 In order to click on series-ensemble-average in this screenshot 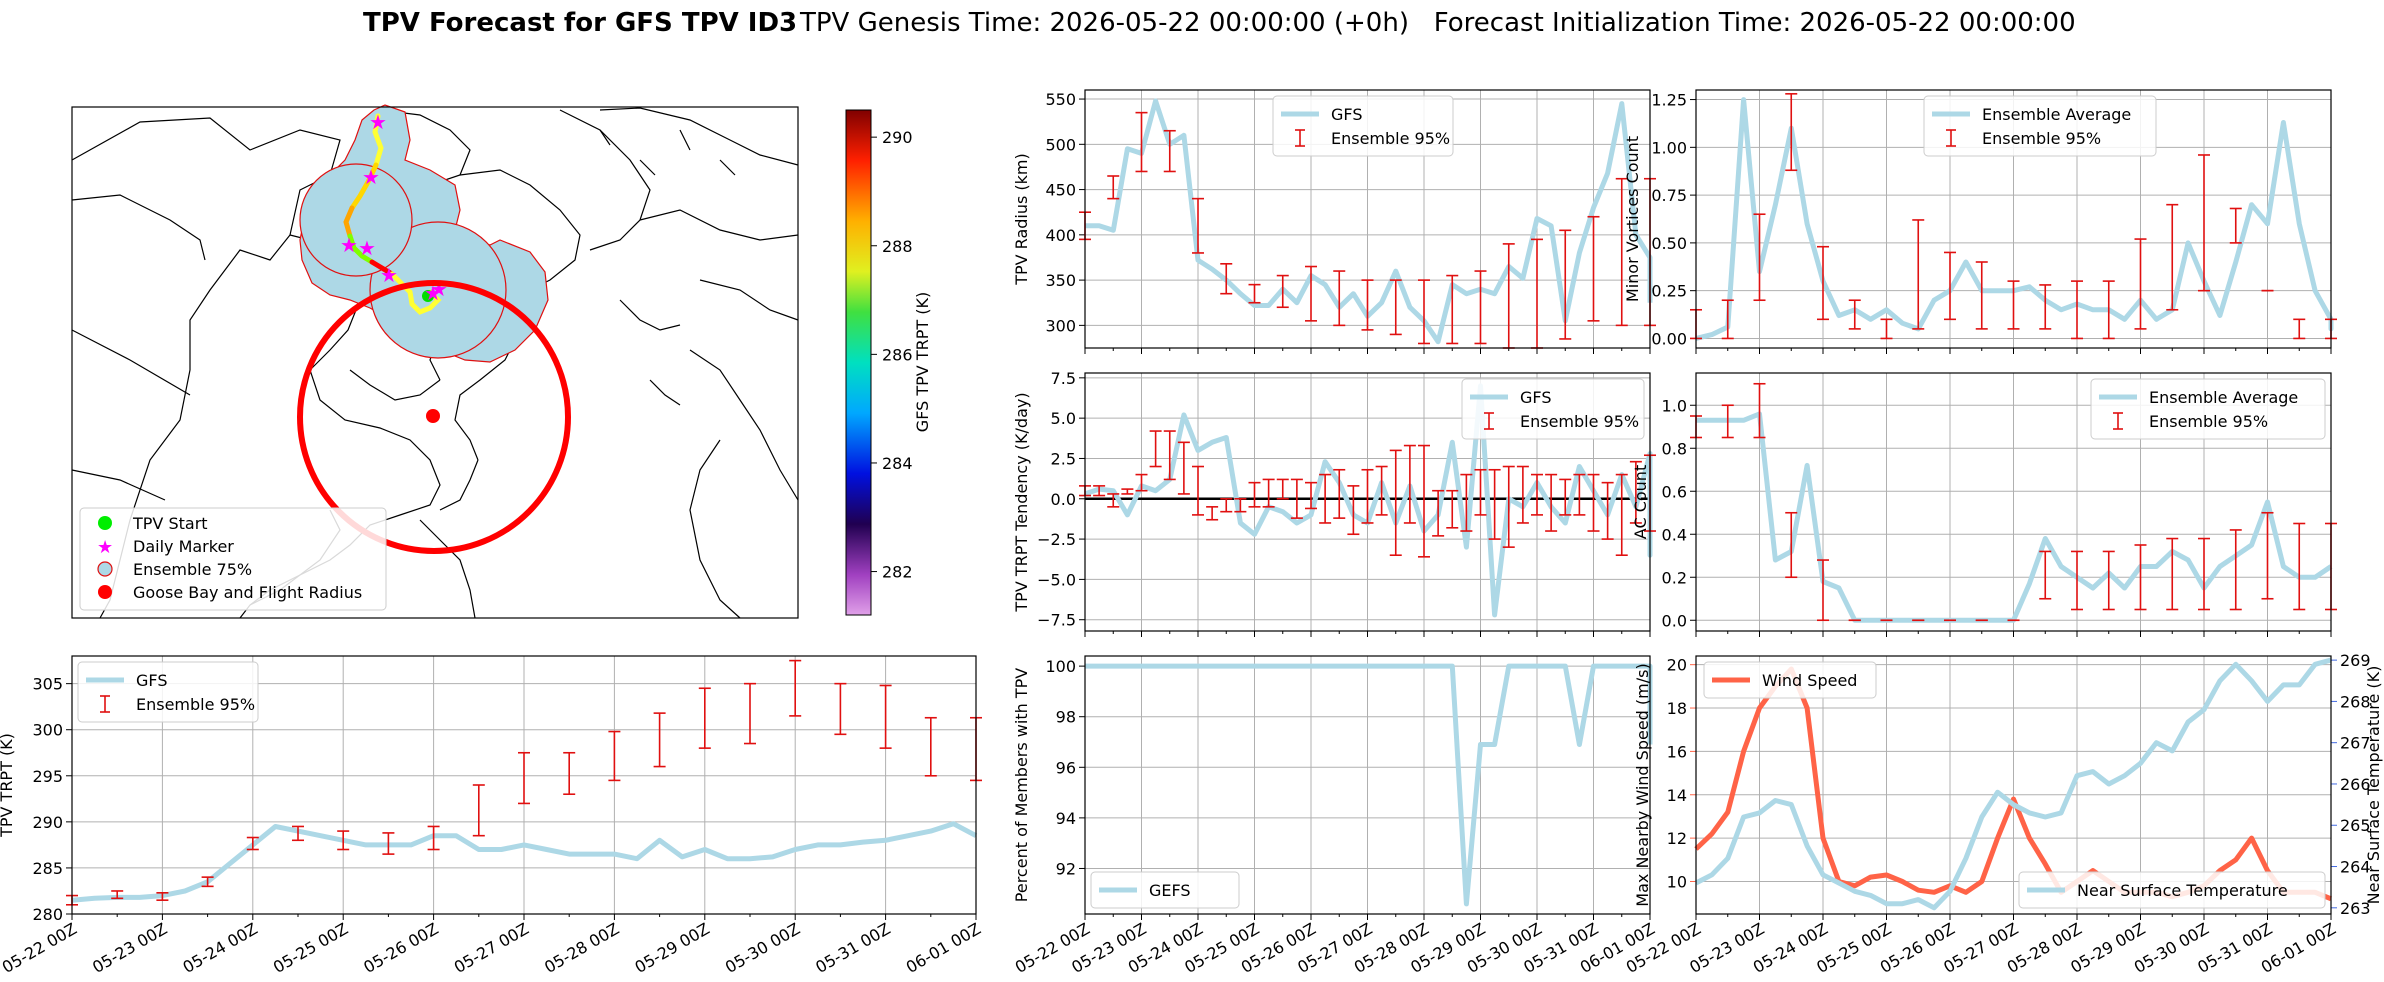, I will do `click(2014, 219)`.